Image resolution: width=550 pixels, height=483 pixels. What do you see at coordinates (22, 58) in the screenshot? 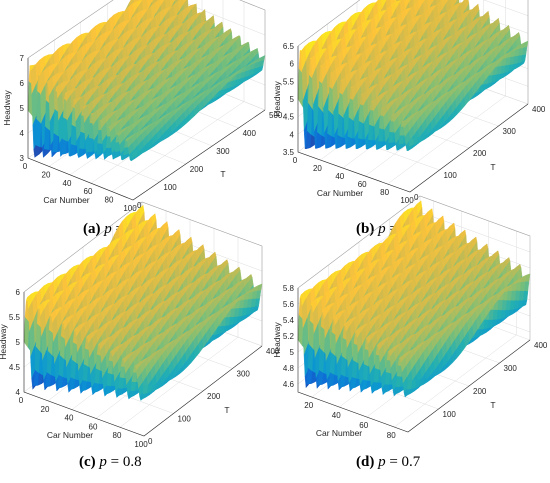
I see `z-tick-label: 7` at bounding box center [22, 58].